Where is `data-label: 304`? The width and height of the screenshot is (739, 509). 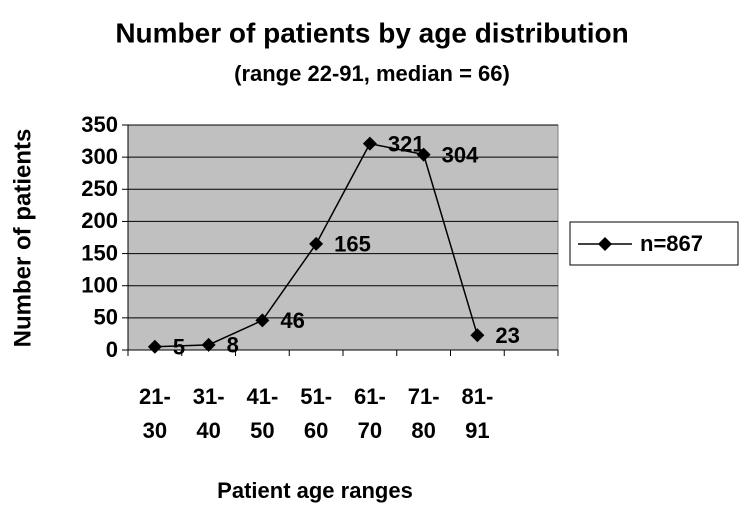 data-label: 304 is located at coordinates (460, 154).